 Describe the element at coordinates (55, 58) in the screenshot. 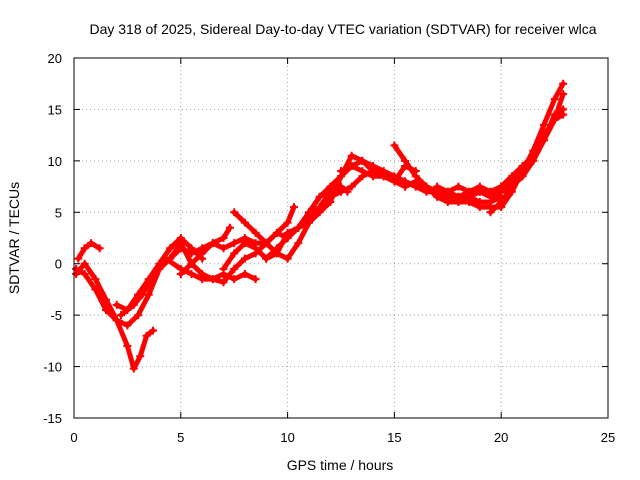

I see `y-tick-label: 20` at that location.